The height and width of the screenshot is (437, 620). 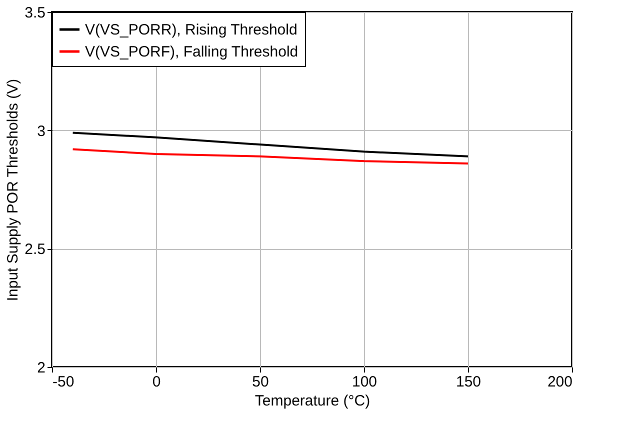 What do you see at coordinates (35, 13) in the screenshot?
I see `y-tick-label: 3.5` at bounding box center [35, 13].